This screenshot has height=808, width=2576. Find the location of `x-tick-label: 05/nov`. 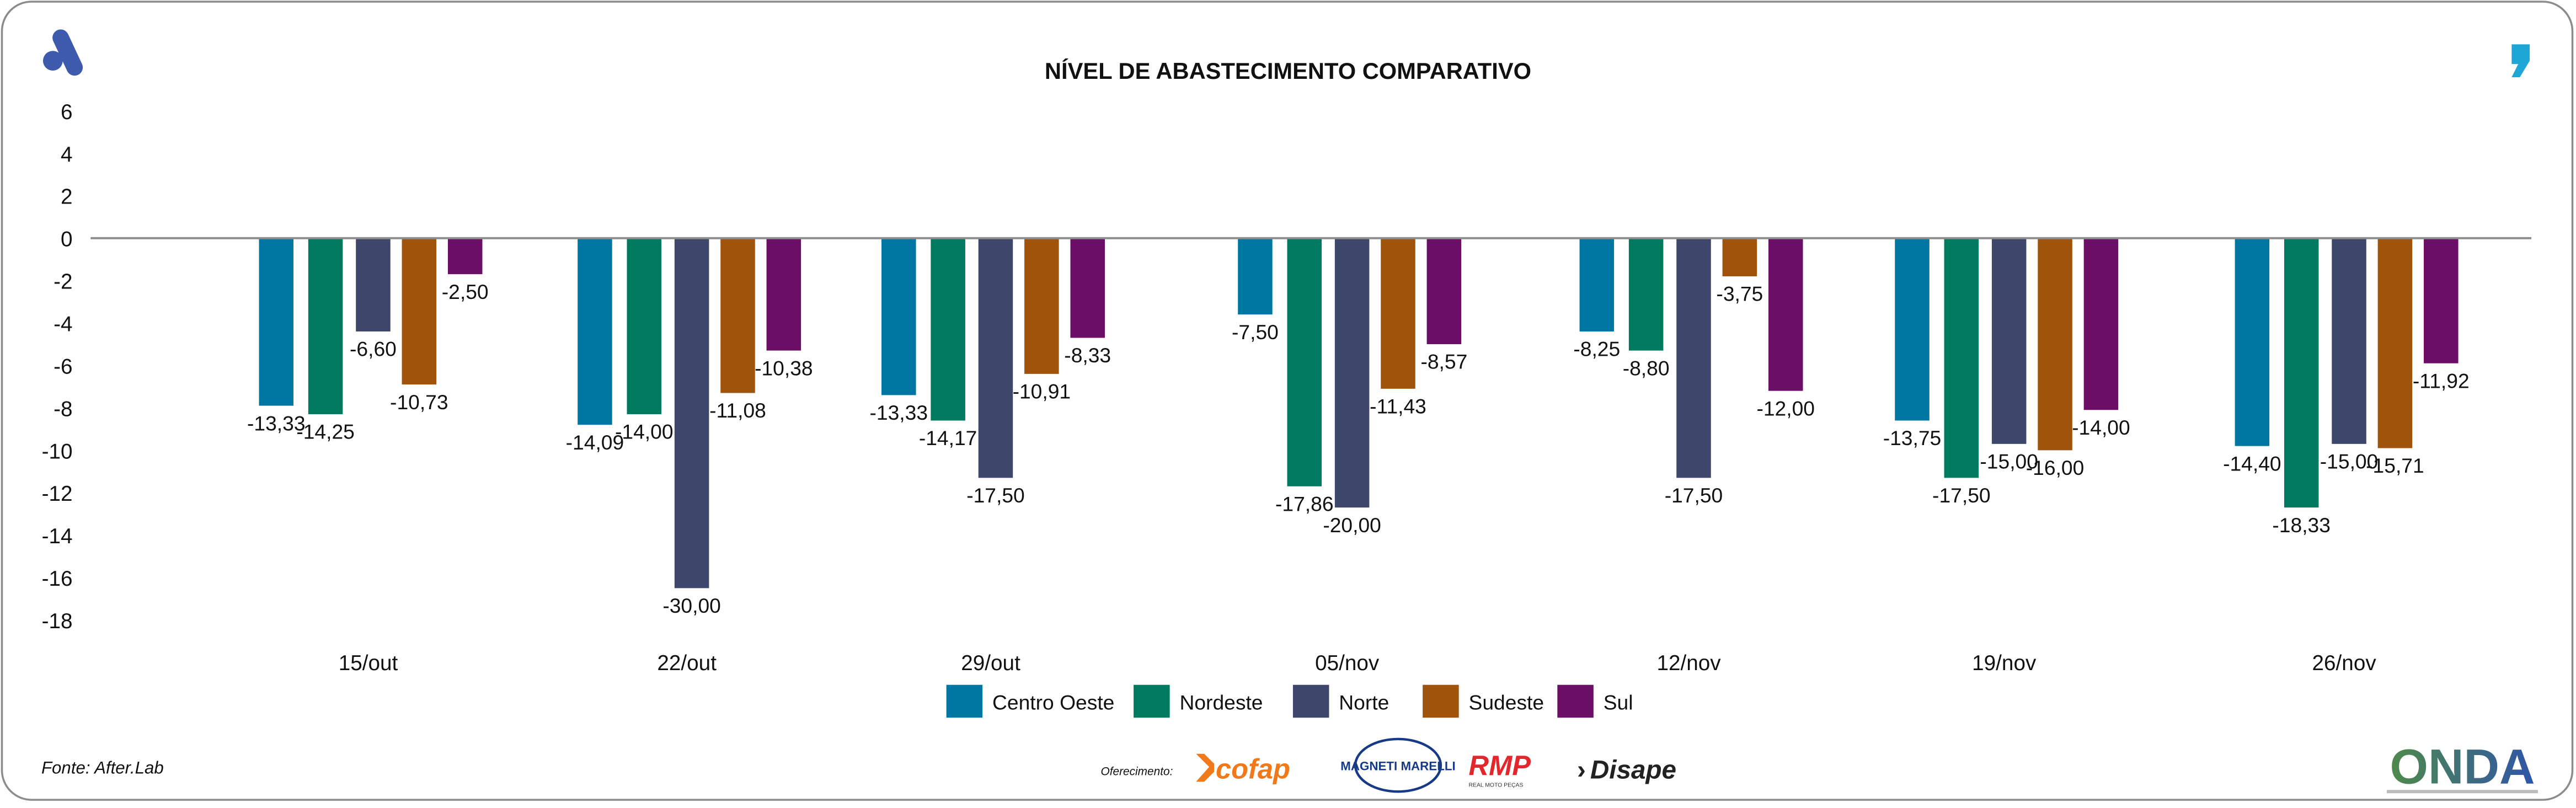

x-tick-label: 05/nov is located at coordinates (1347, 663).